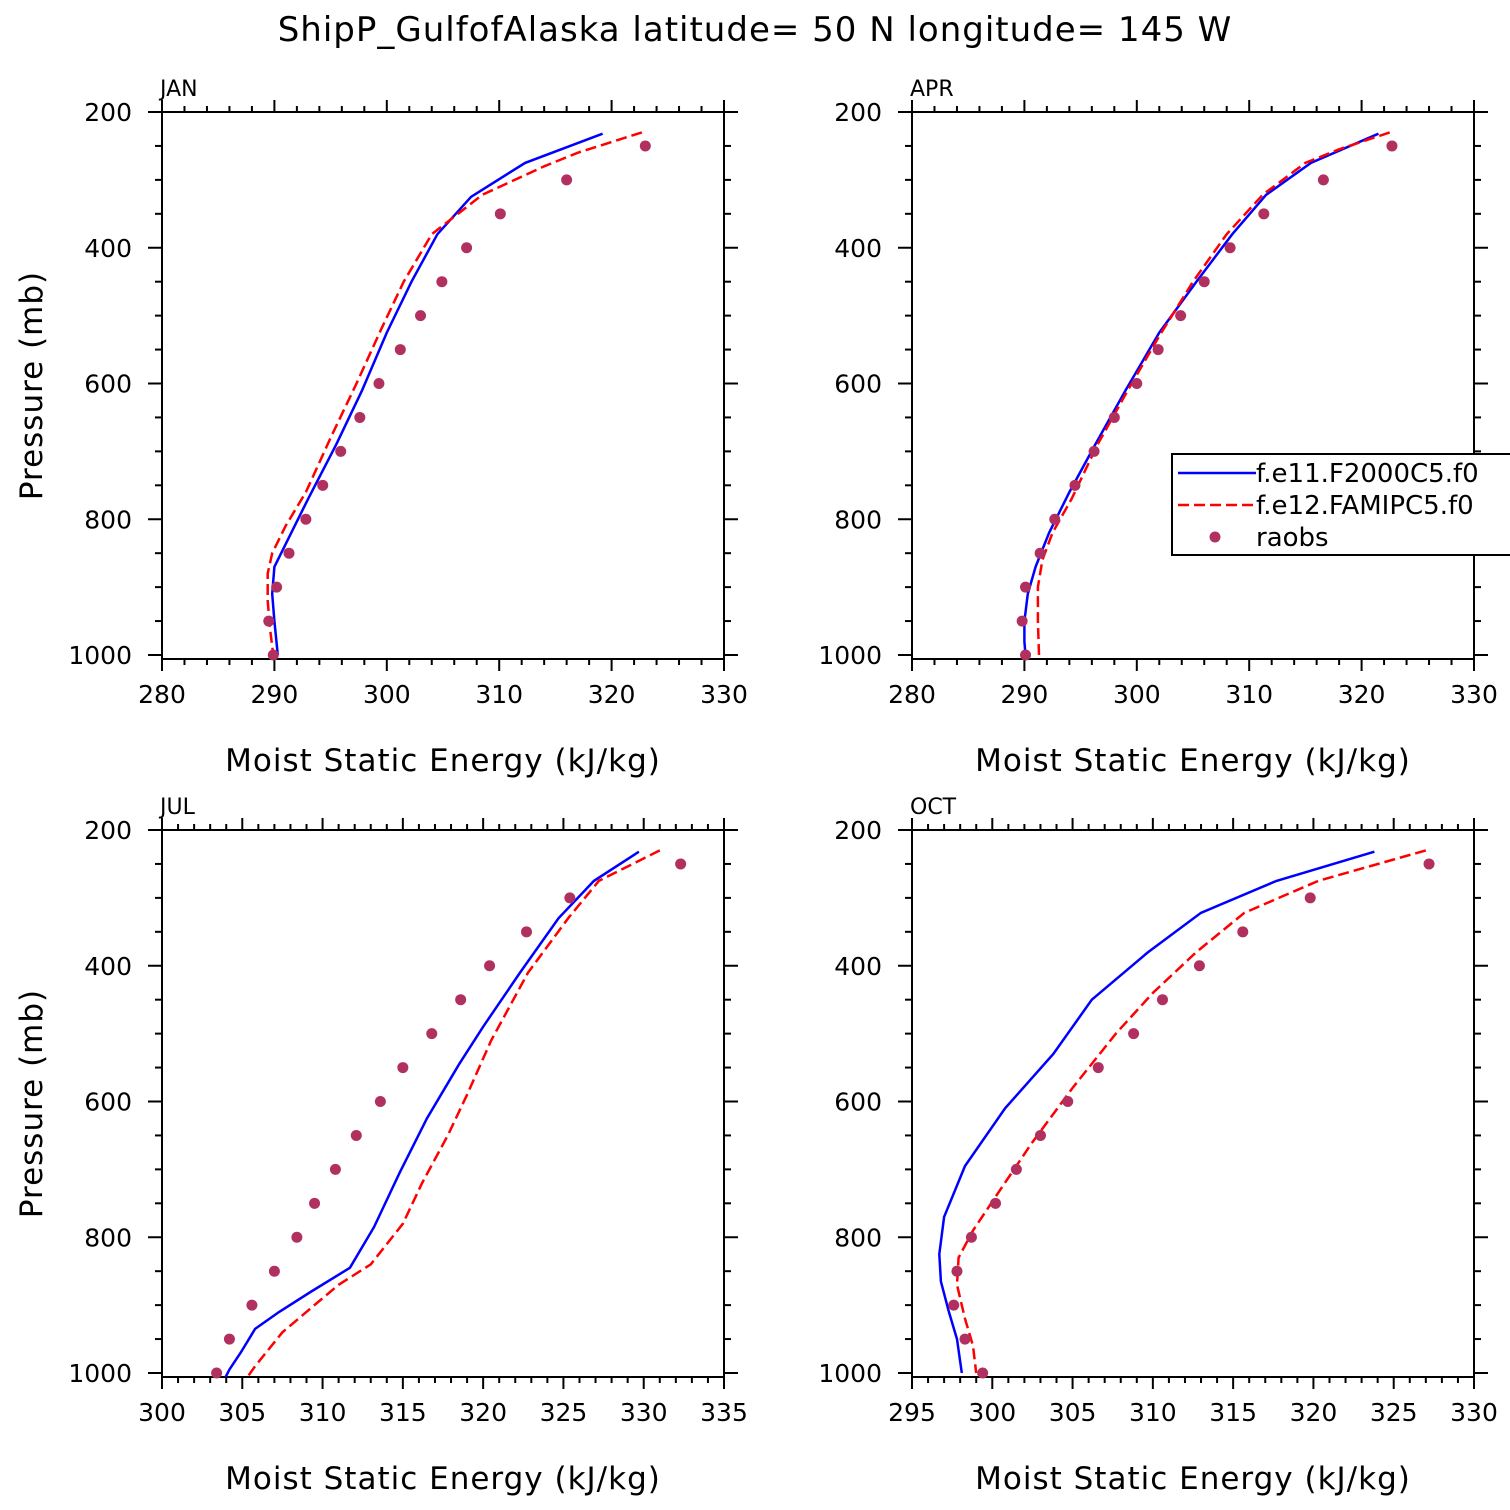 The image size is (1510, 1510). Describe the element at coordinates (1394, 1412) in the screenshot. I see `x-tick-label: 325` at that location.